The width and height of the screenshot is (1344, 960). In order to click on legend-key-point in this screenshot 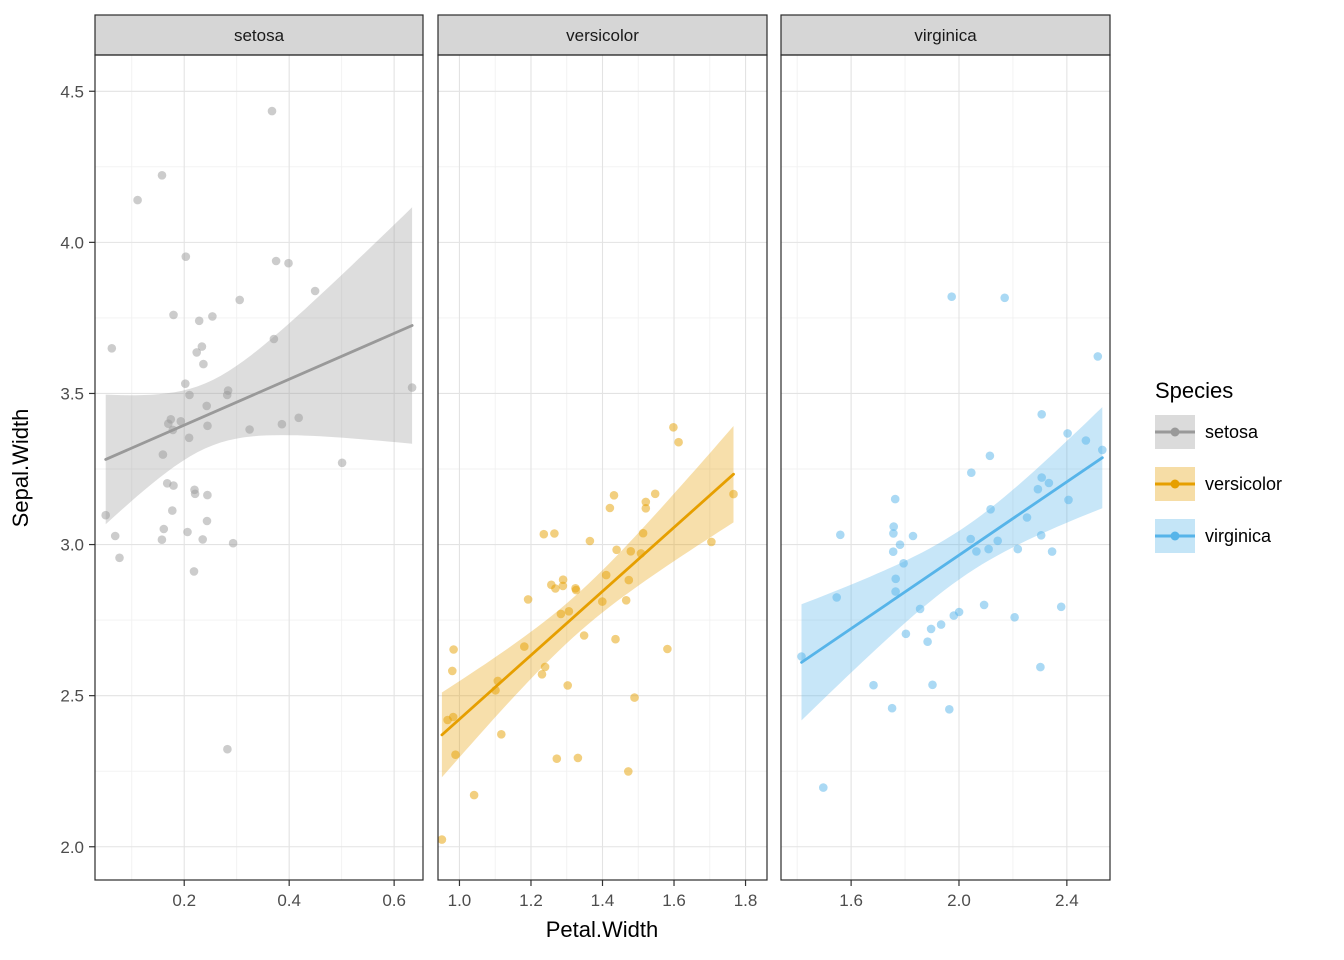, I will do `click(1175, 432)`.